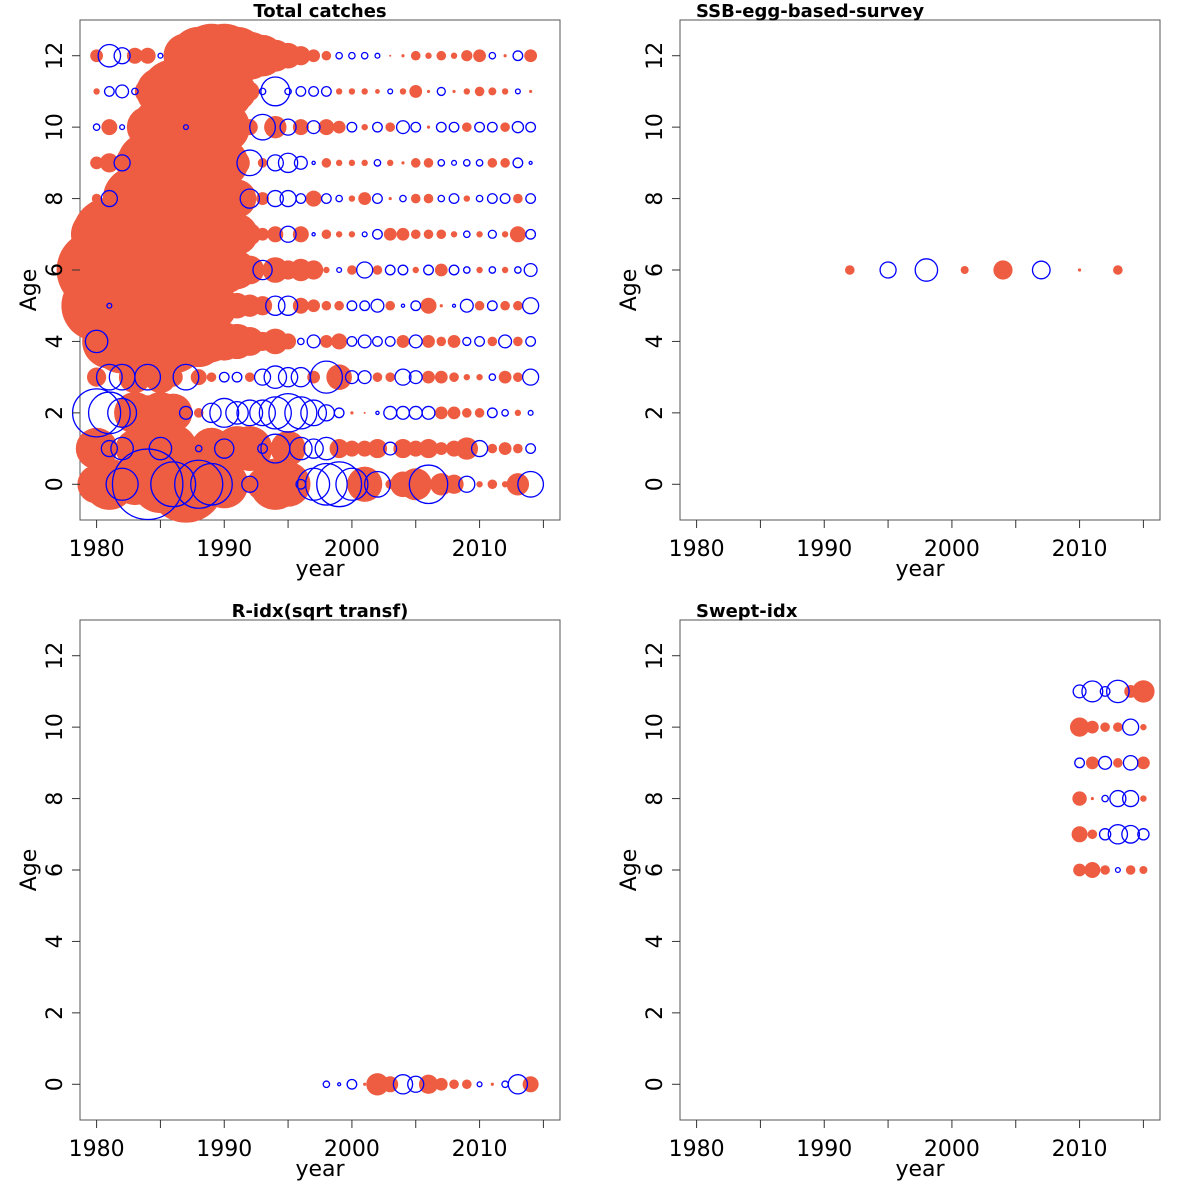 The height and width of the screenshot is (1200, 1200). I want to click on x-axis-label: year, so click(920, 569).